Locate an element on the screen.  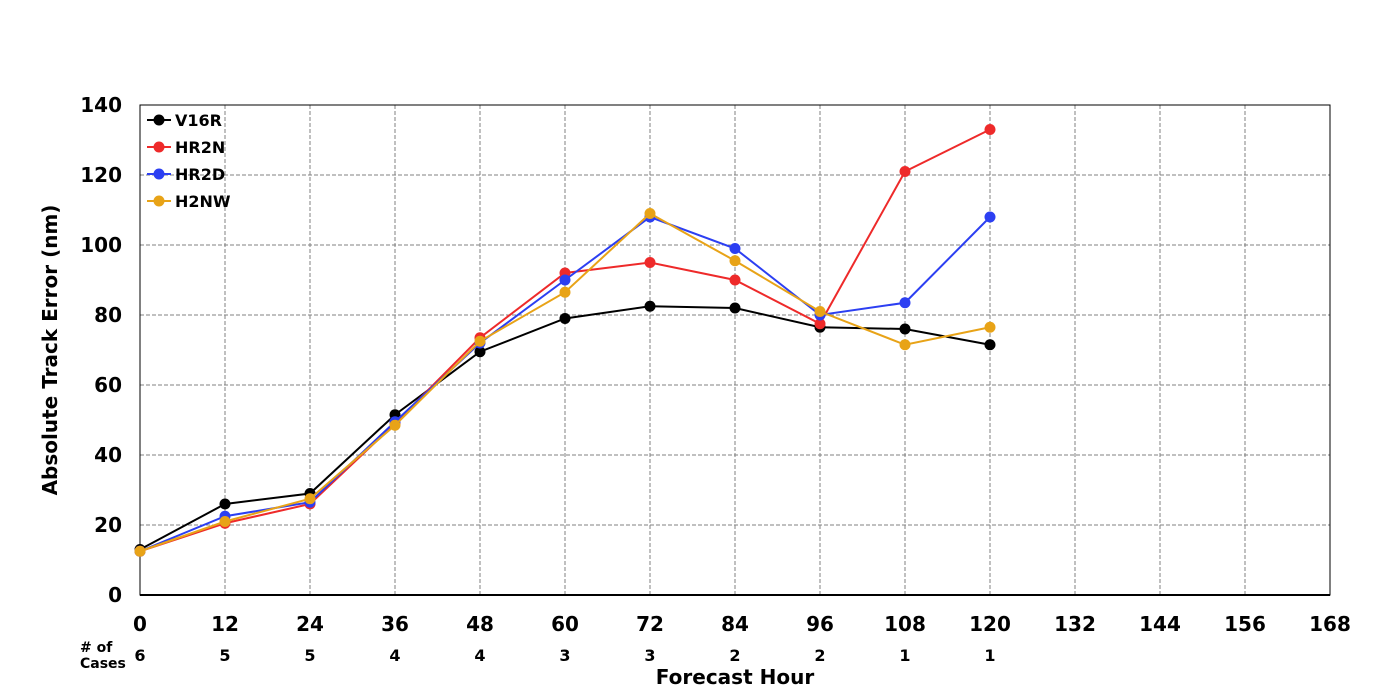
legend-label: H2NW is located at coordinates (203, 201).